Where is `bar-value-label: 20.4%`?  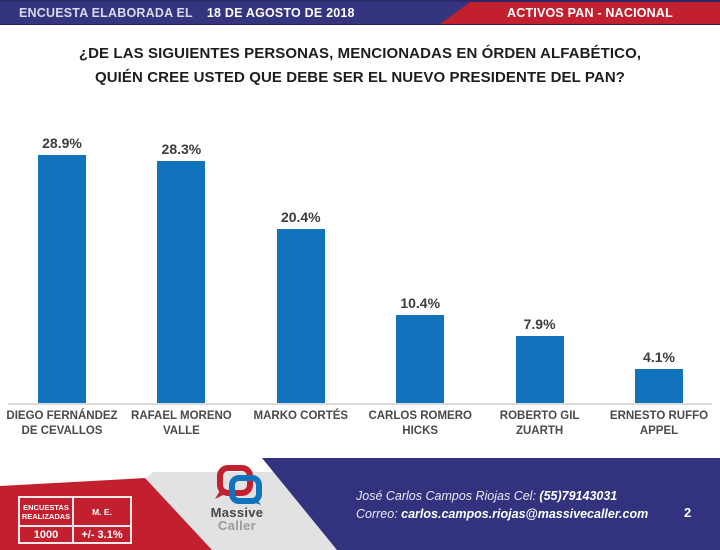
bar-value-label: 20.4% is located at coordinates (300, 216).